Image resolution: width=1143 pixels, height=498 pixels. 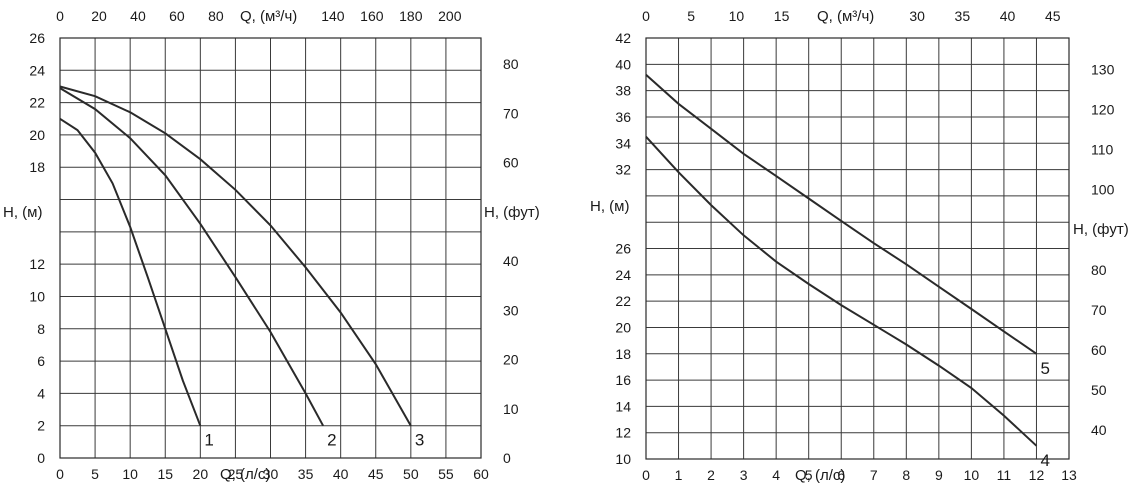 I want to click on x2-tick-label: 30, so click(x=917, y=16).